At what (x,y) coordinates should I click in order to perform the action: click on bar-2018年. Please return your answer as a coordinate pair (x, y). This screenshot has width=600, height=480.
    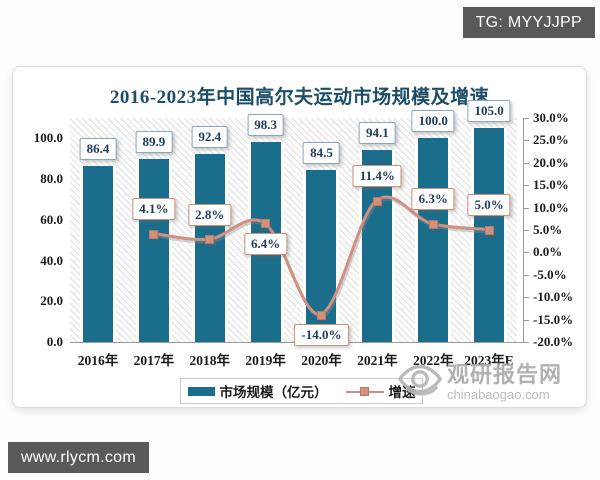
    Looking at the image, I should click on (209, 247).